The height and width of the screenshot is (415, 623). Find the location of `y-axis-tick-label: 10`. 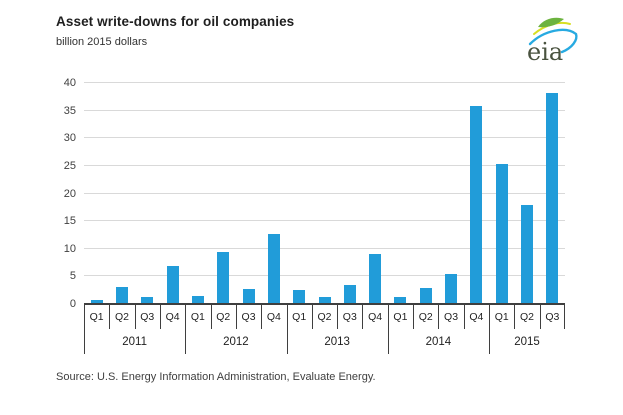

y-axis-tick-label: 10 is located at coordinates (69, 248).